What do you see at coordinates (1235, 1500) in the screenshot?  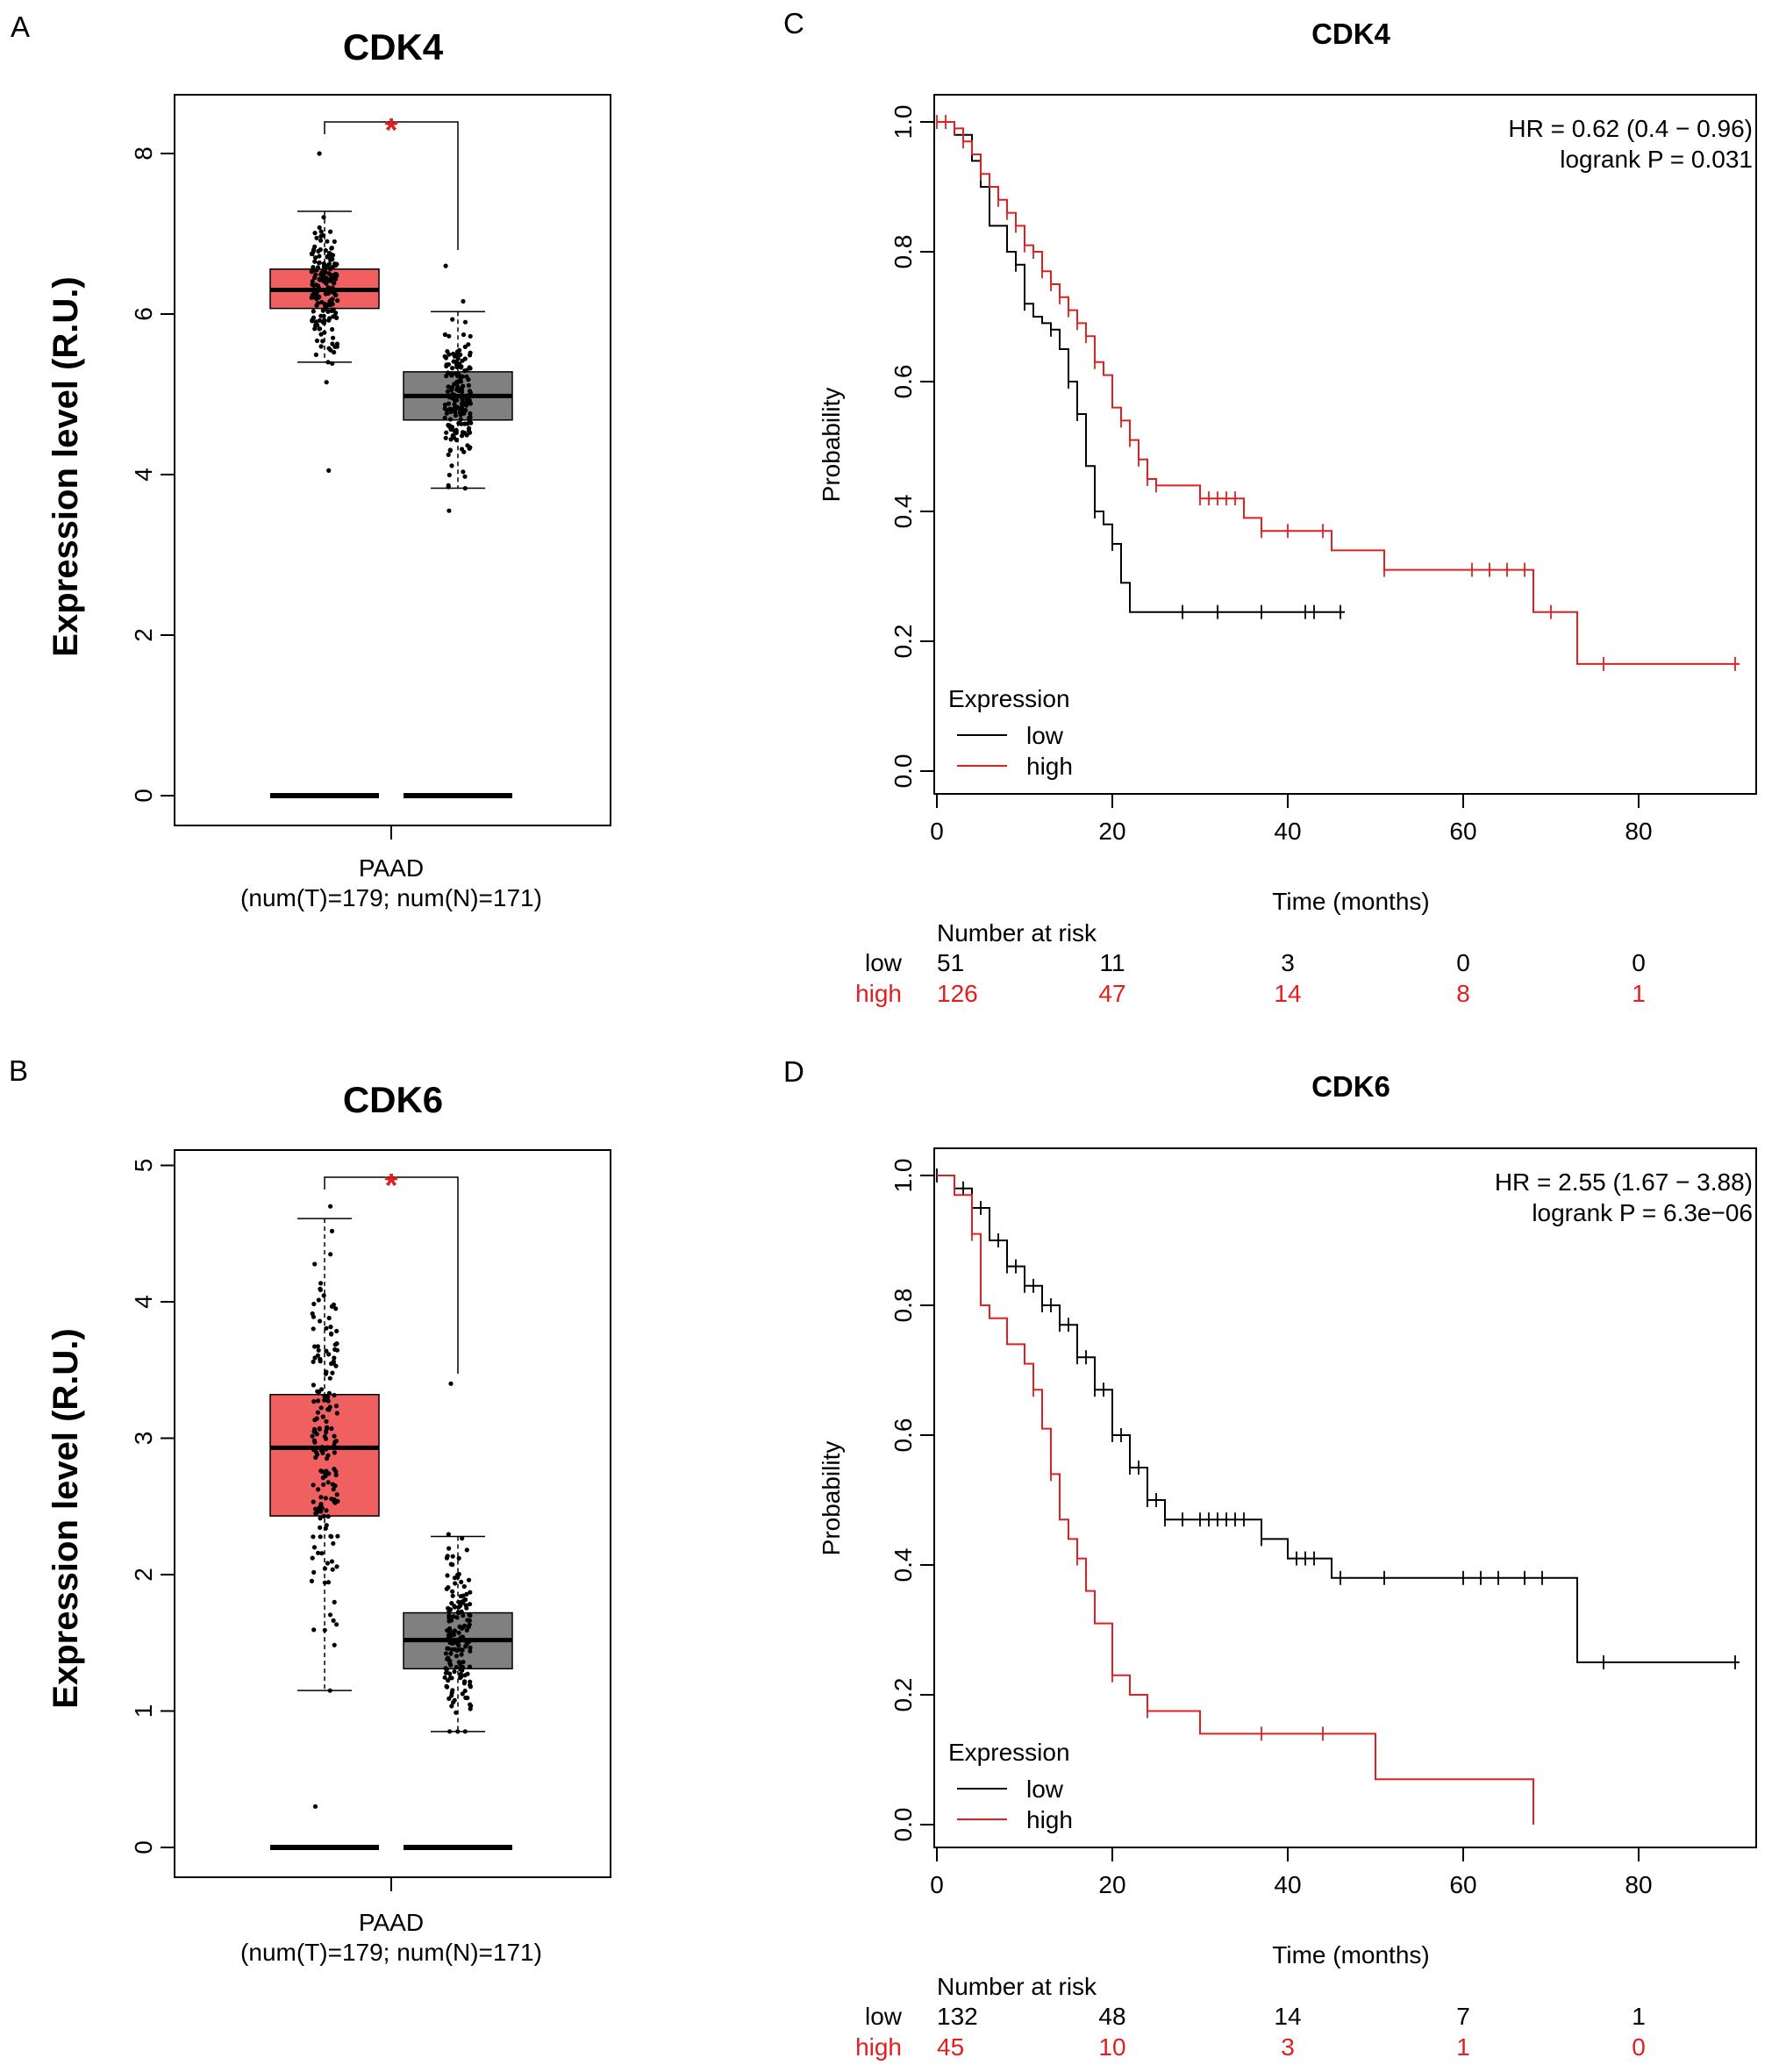 I see `survival-curve-high` at bounding box center [1235, 1500].